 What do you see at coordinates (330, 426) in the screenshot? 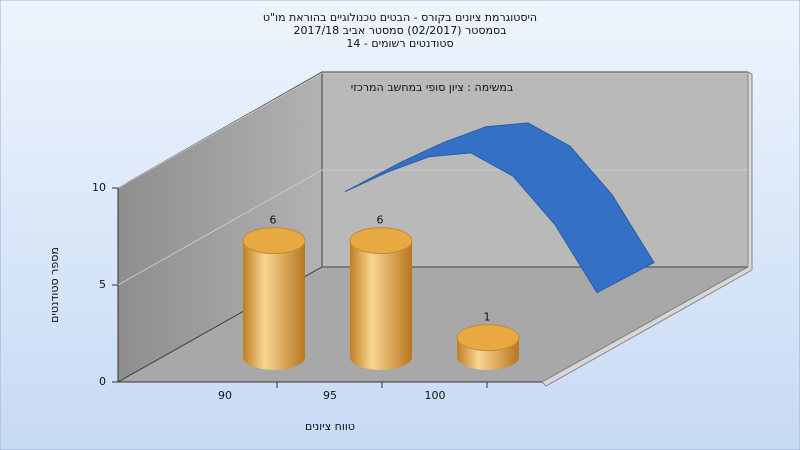
I see `x-axis-label: טווח ציונים` at bounding box center [330, 426].